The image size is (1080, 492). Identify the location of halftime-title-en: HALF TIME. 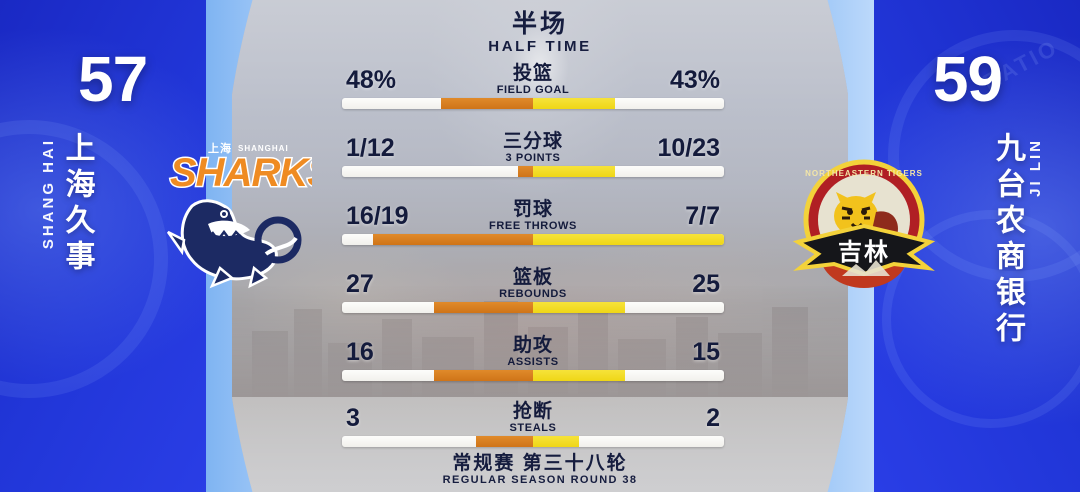
(540, 46).